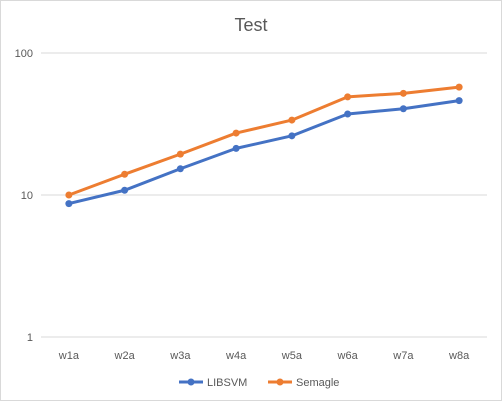  I want to click on y-tick-label: 1, so click(30, 338).